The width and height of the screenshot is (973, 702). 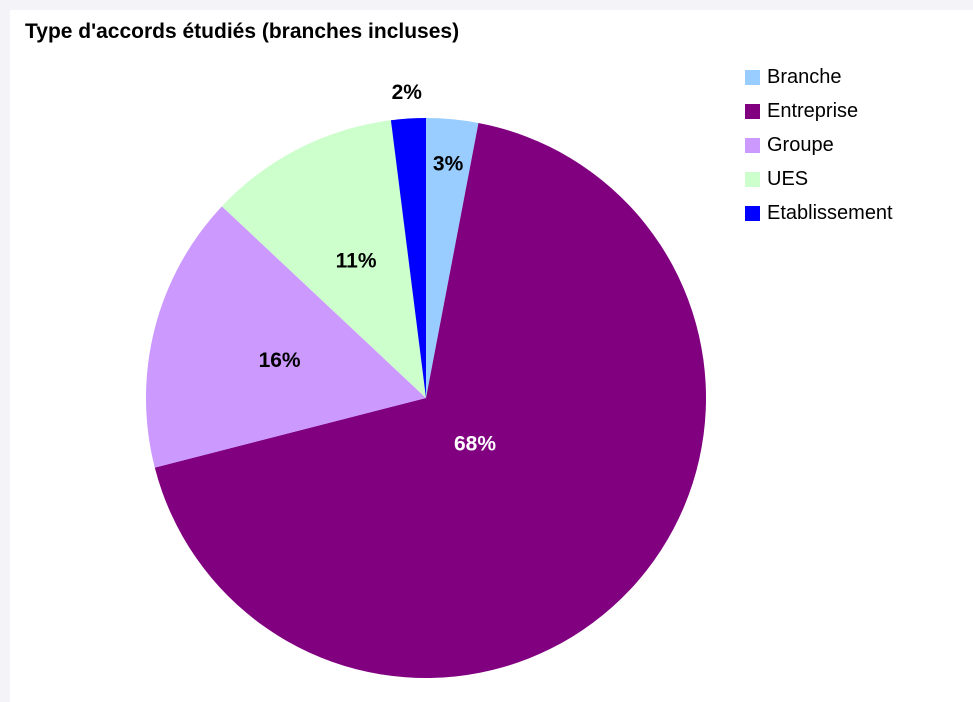 I want to click on data-label-etablissement: 2%, so click(x=407, y=92).